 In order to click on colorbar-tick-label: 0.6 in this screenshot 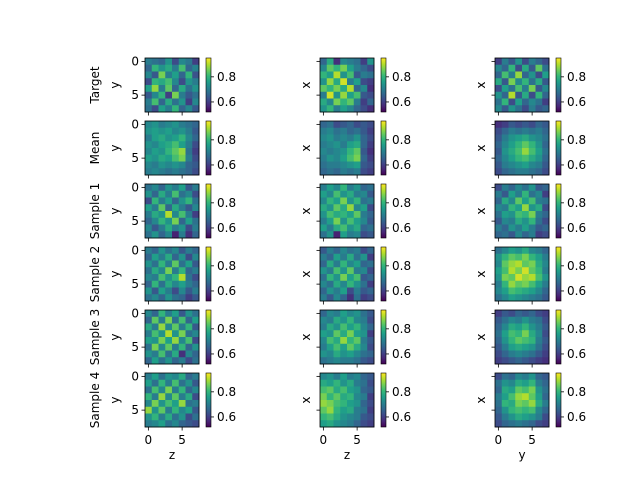, I will do `click(226, 291)`.